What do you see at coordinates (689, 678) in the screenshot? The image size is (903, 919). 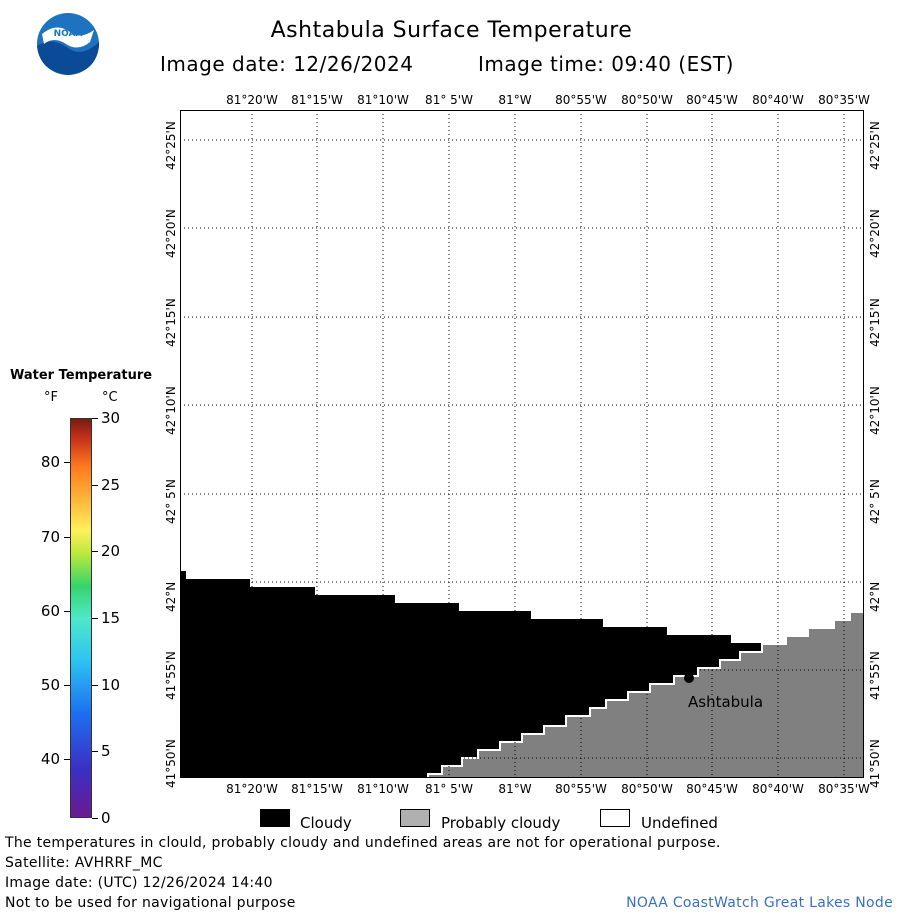 I see `ashtabula-marker` at bounding box center [689, 678].